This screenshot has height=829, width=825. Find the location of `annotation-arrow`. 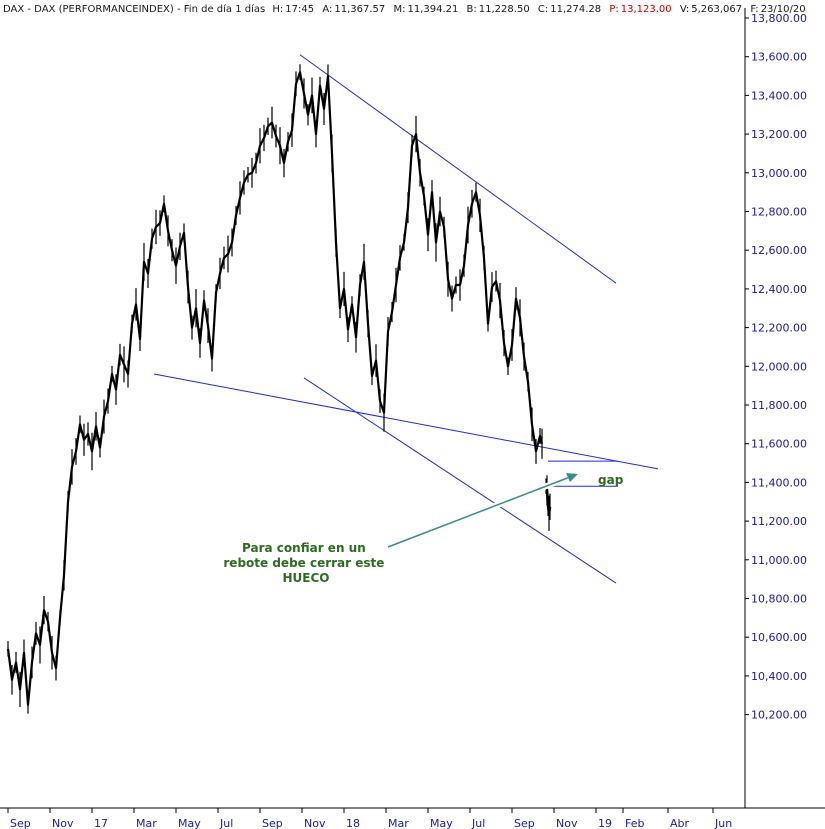

annotation-arrow is located at coordinates (482, 511).